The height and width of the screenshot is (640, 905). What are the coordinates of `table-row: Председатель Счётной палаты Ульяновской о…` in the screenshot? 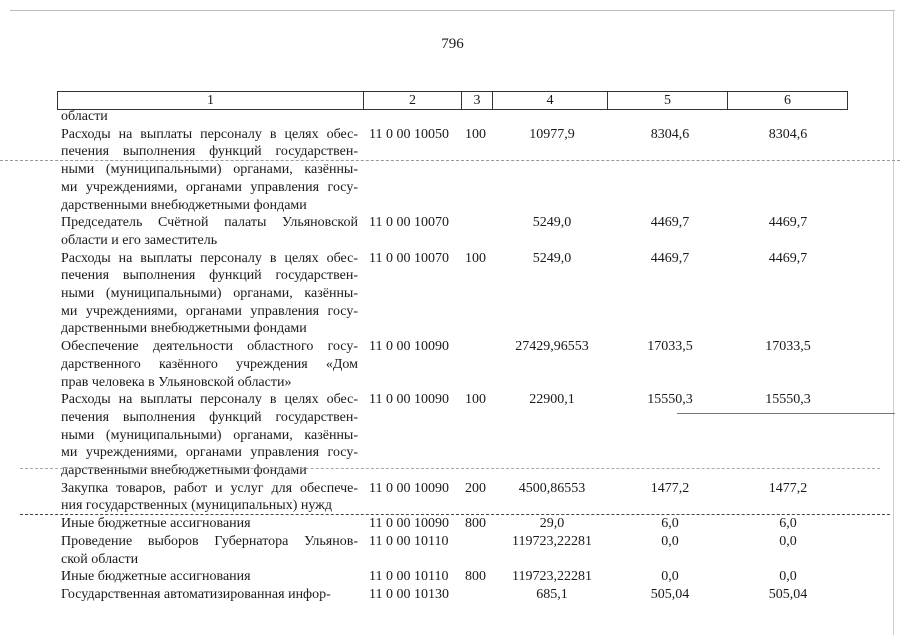 It's located at (457, 231).